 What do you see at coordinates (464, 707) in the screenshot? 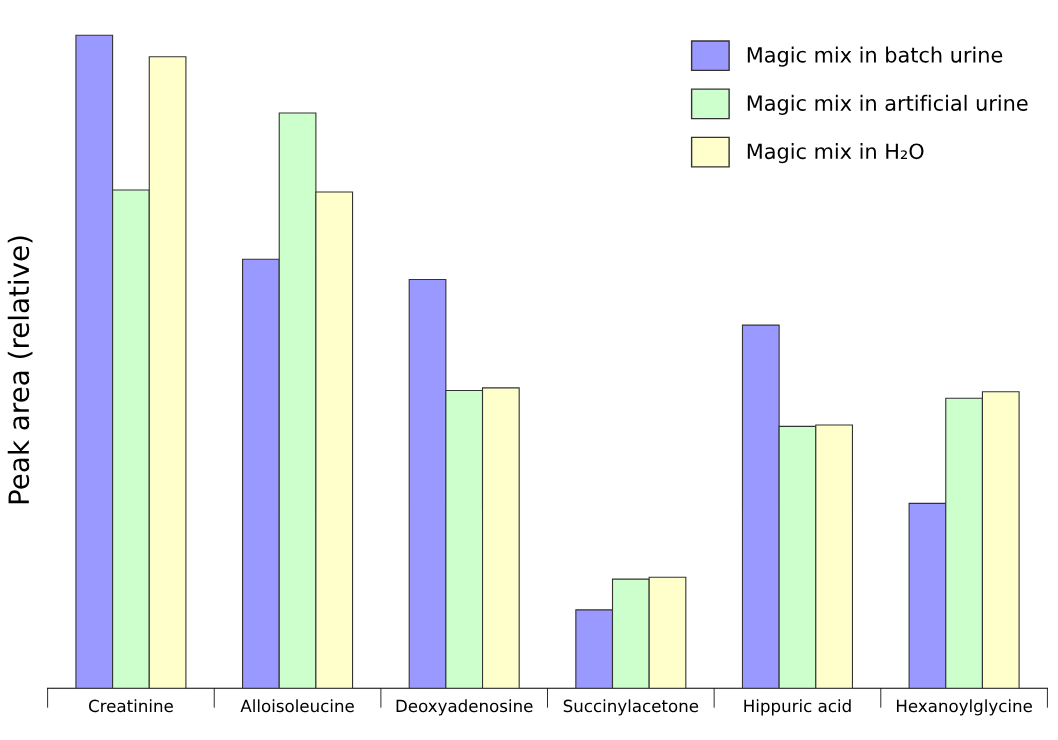
I see `x-tick-label: Deoxyadenosine` at bounding box center [464, 707].